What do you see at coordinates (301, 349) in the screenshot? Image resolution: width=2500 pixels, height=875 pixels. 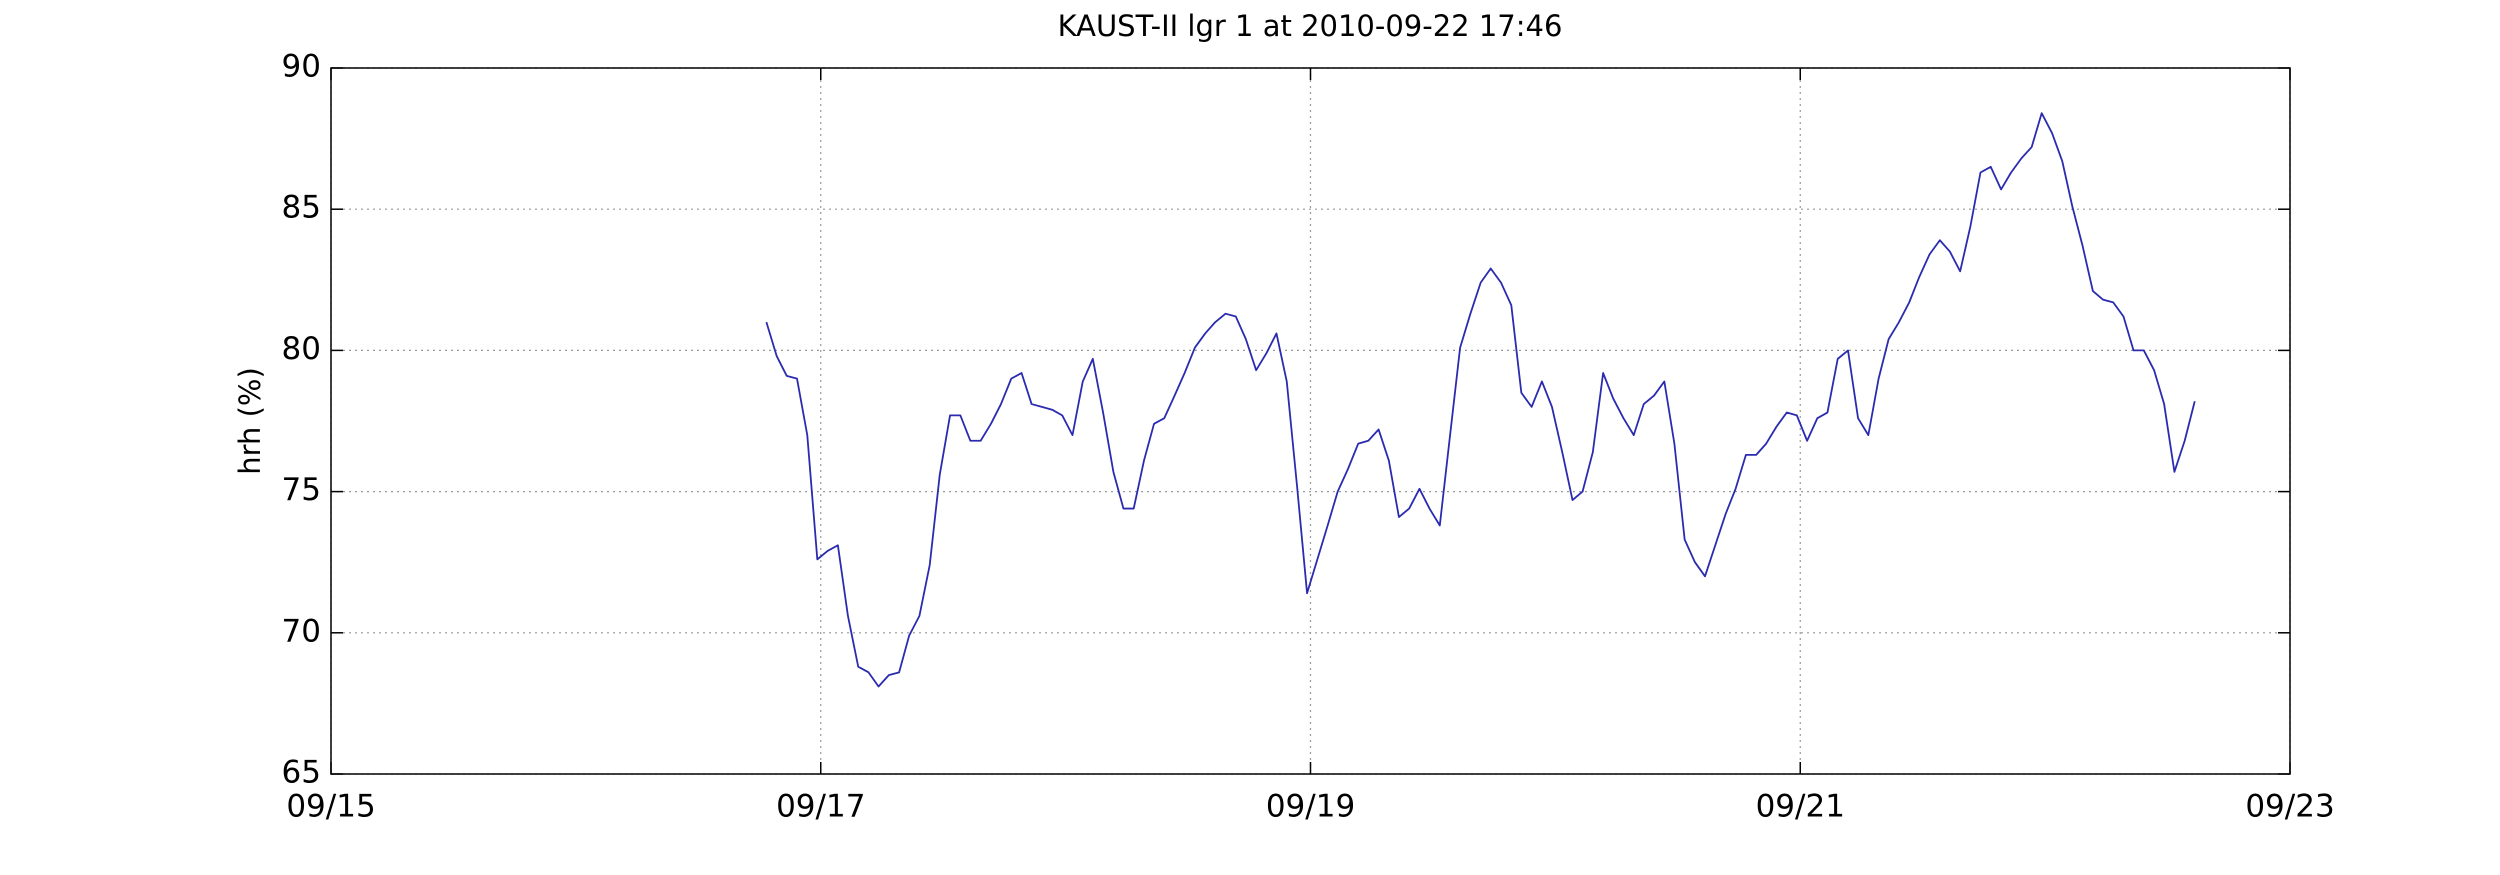 I see `y-tick-label: 80` at bounding box center [301, 349].